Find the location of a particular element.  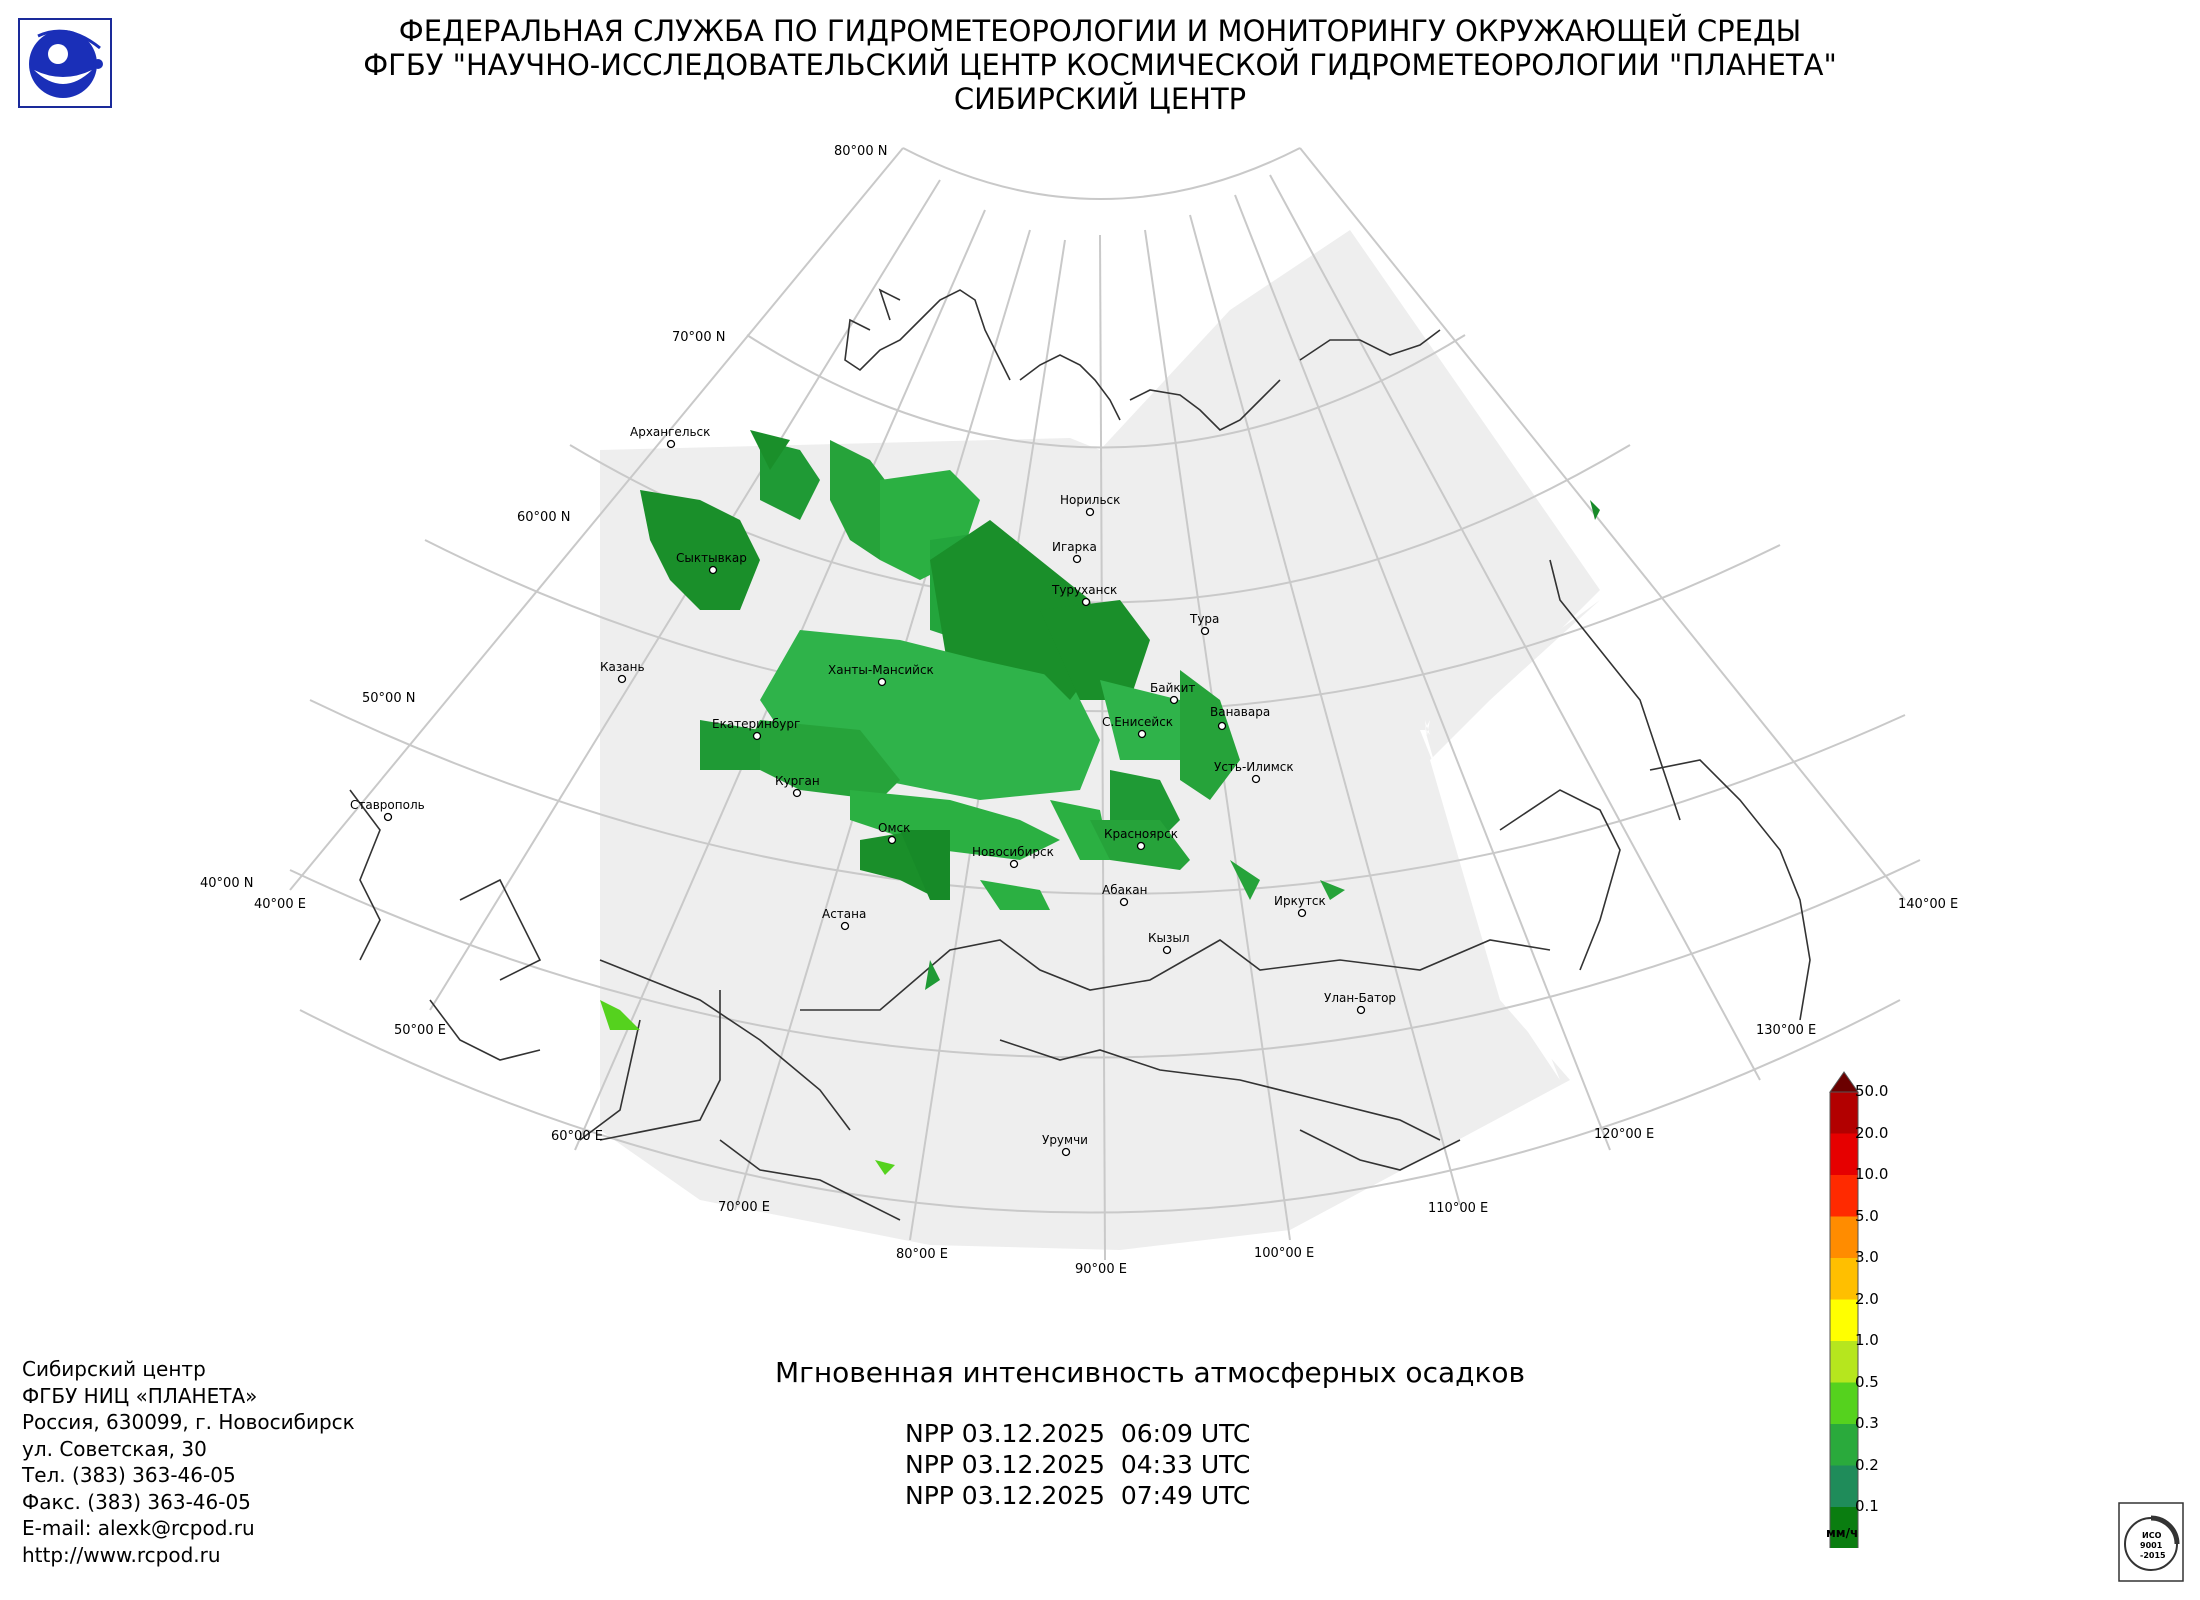

label-lon-40: 40°00 E is located at coordinates (280, 904).